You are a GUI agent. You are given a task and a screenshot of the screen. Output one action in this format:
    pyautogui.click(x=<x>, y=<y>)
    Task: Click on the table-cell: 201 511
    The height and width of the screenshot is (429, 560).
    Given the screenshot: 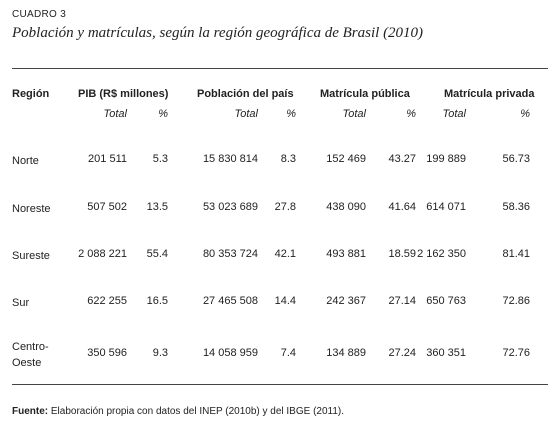 What is the action you would take?
    pyautogui.click(x=107, y=159)
    